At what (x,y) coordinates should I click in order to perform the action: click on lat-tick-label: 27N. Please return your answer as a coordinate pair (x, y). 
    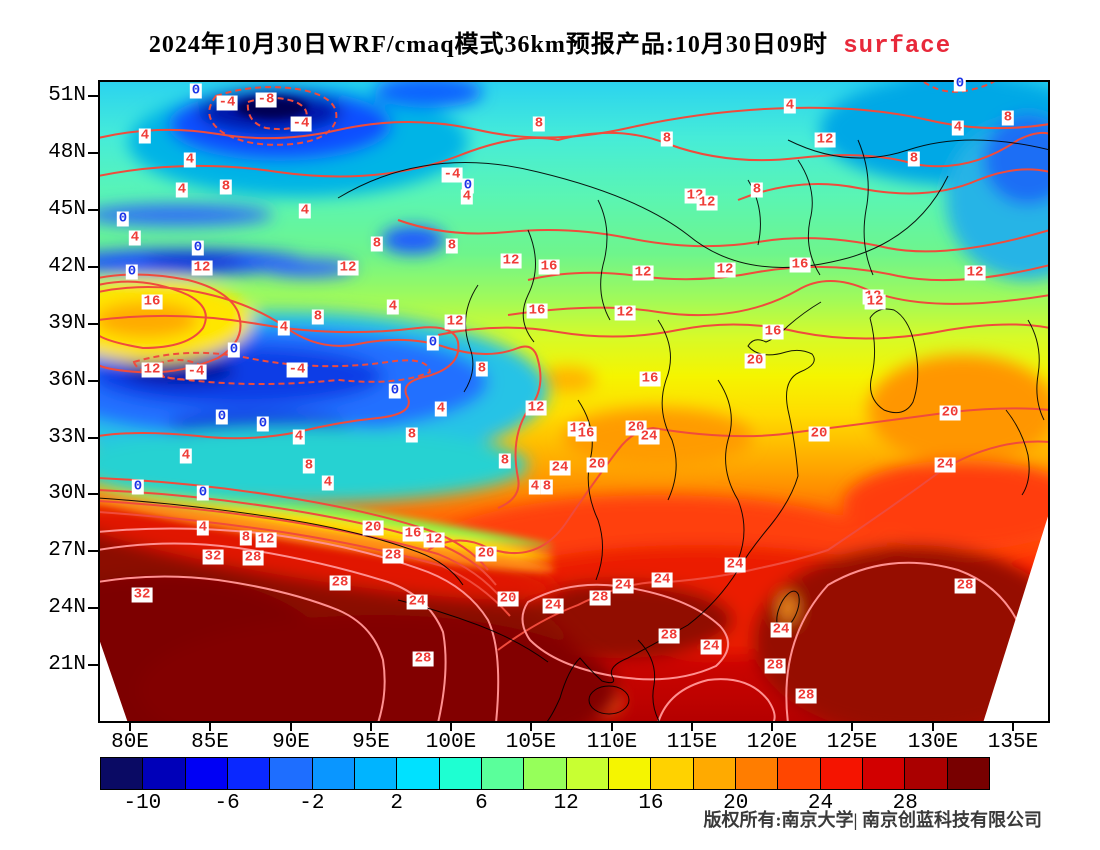
    Looking at the image, I should click on (67, 550).